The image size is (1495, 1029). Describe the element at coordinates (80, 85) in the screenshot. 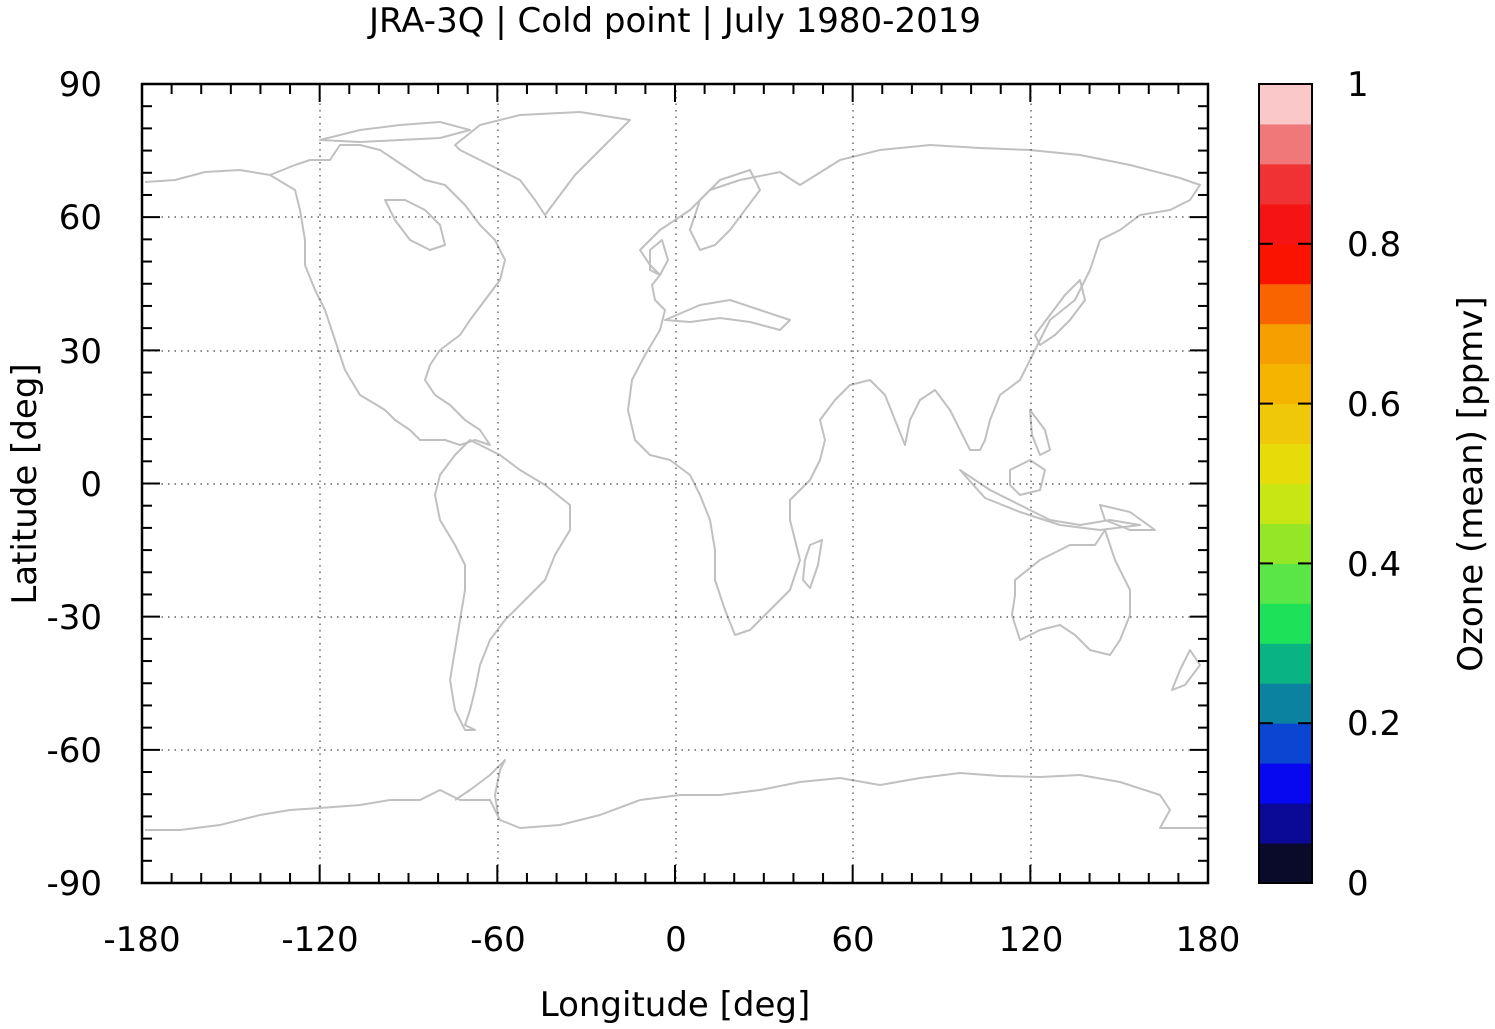

I see `y-tick-label: 90` at that location.